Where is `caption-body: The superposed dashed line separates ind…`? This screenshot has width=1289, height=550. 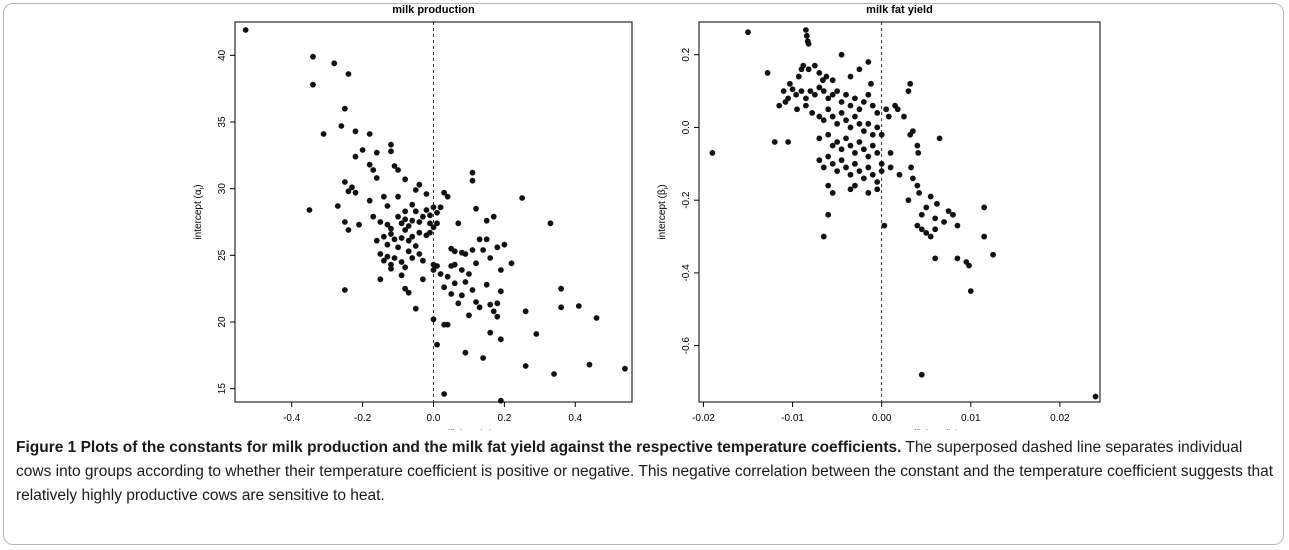
caption-body: The superposed dashed line separates ind… is located at coordinates (645, 471).